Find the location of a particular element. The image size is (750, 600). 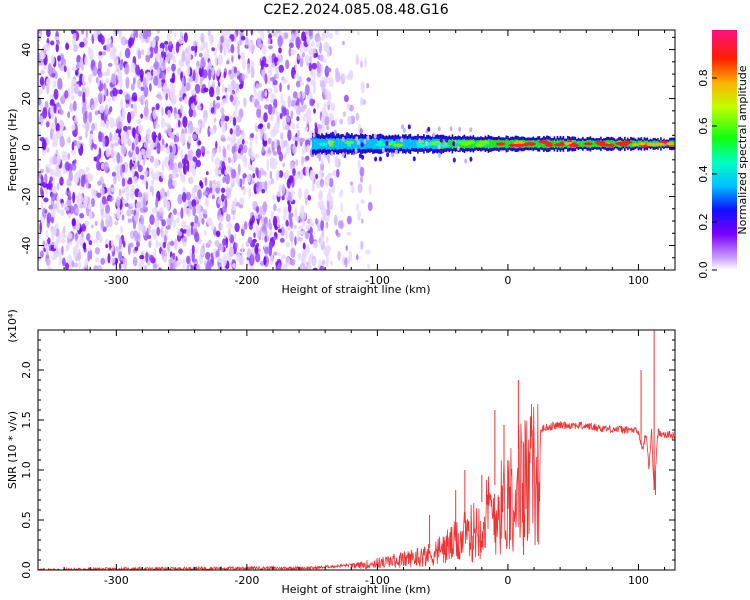

y-tick-label: 1.5 is located at coordinates (26, 420).